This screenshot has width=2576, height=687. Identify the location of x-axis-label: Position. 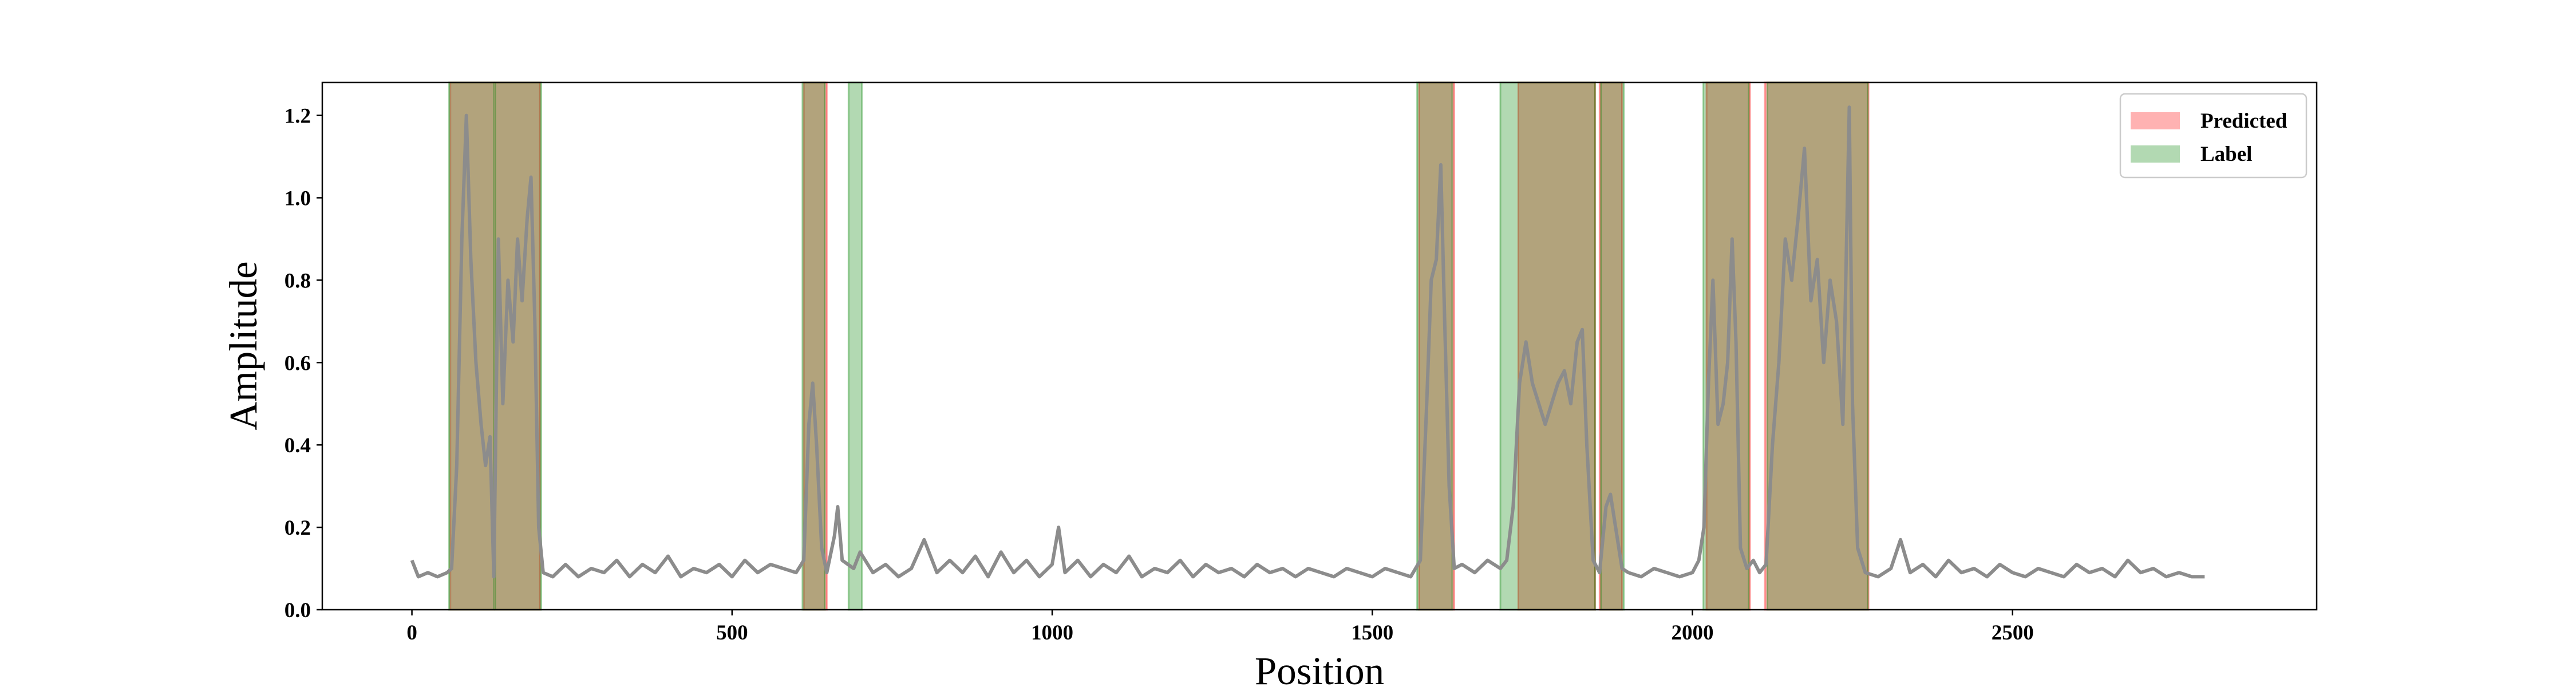
(1319, 668).